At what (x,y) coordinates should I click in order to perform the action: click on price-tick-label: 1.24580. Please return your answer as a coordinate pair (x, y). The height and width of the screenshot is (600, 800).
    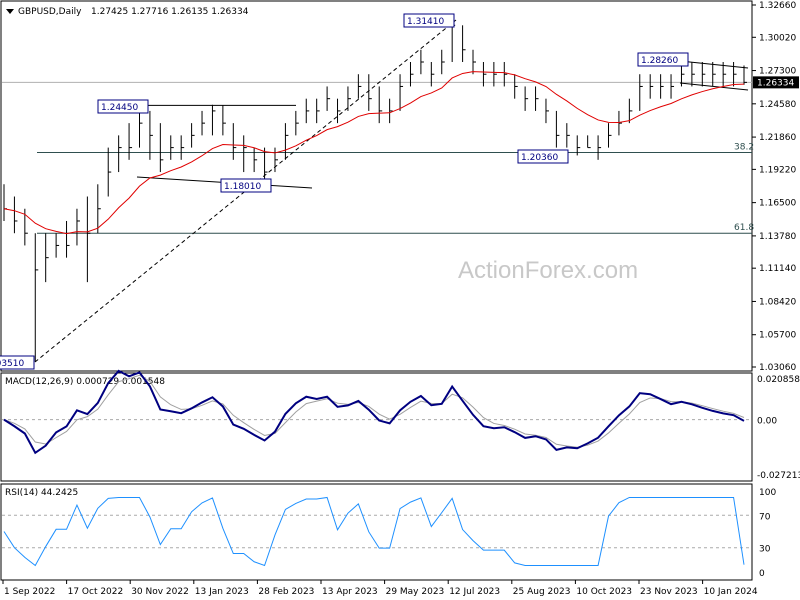
    Looking at the image, I should click on (777, 105).